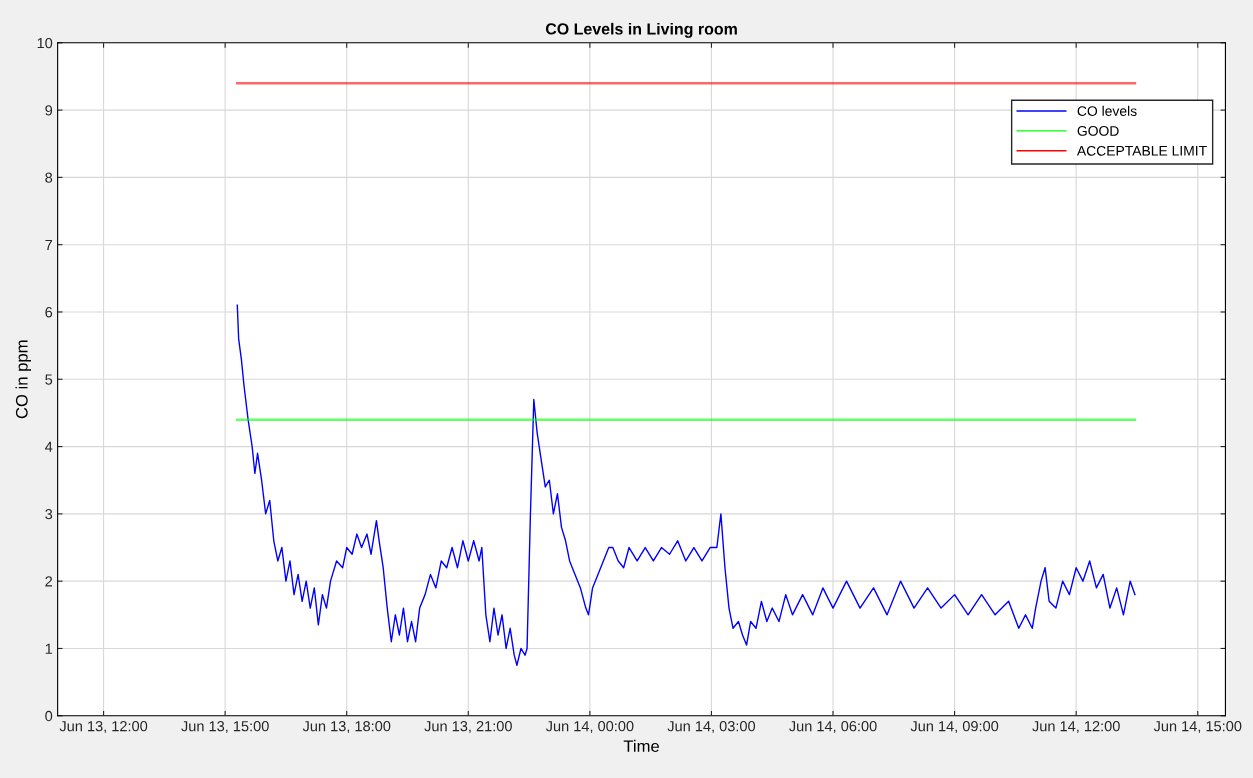 Image resolution: width=1253 pixels, height=778 pixels. What do you see at coordinates (1098, 131) in the screenshot?
I see `legend-label: GOOD` at bounding box center [1098, 131].